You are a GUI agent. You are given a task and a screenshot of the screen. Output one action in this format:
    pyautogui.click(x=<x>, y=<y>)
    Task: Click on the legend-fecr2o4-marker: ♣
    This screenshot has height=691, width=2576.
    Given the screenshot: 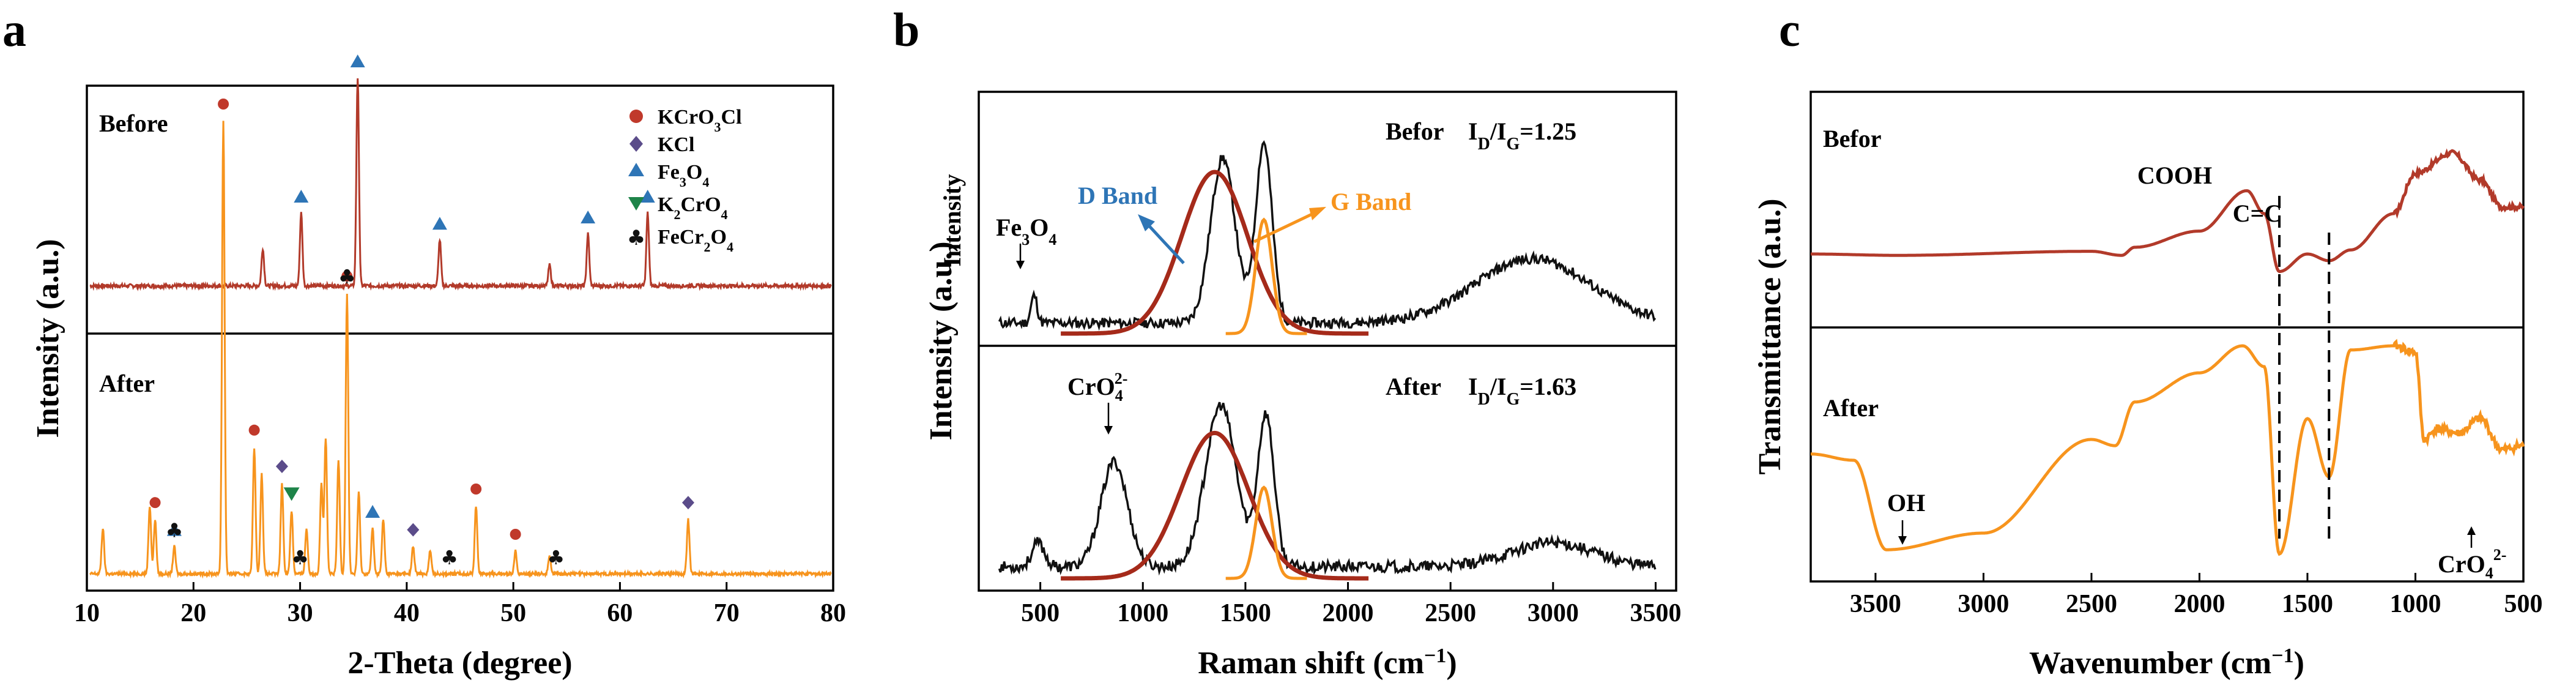 What is the action you would take?
    pyautogui.click(x=636, y=238)
    